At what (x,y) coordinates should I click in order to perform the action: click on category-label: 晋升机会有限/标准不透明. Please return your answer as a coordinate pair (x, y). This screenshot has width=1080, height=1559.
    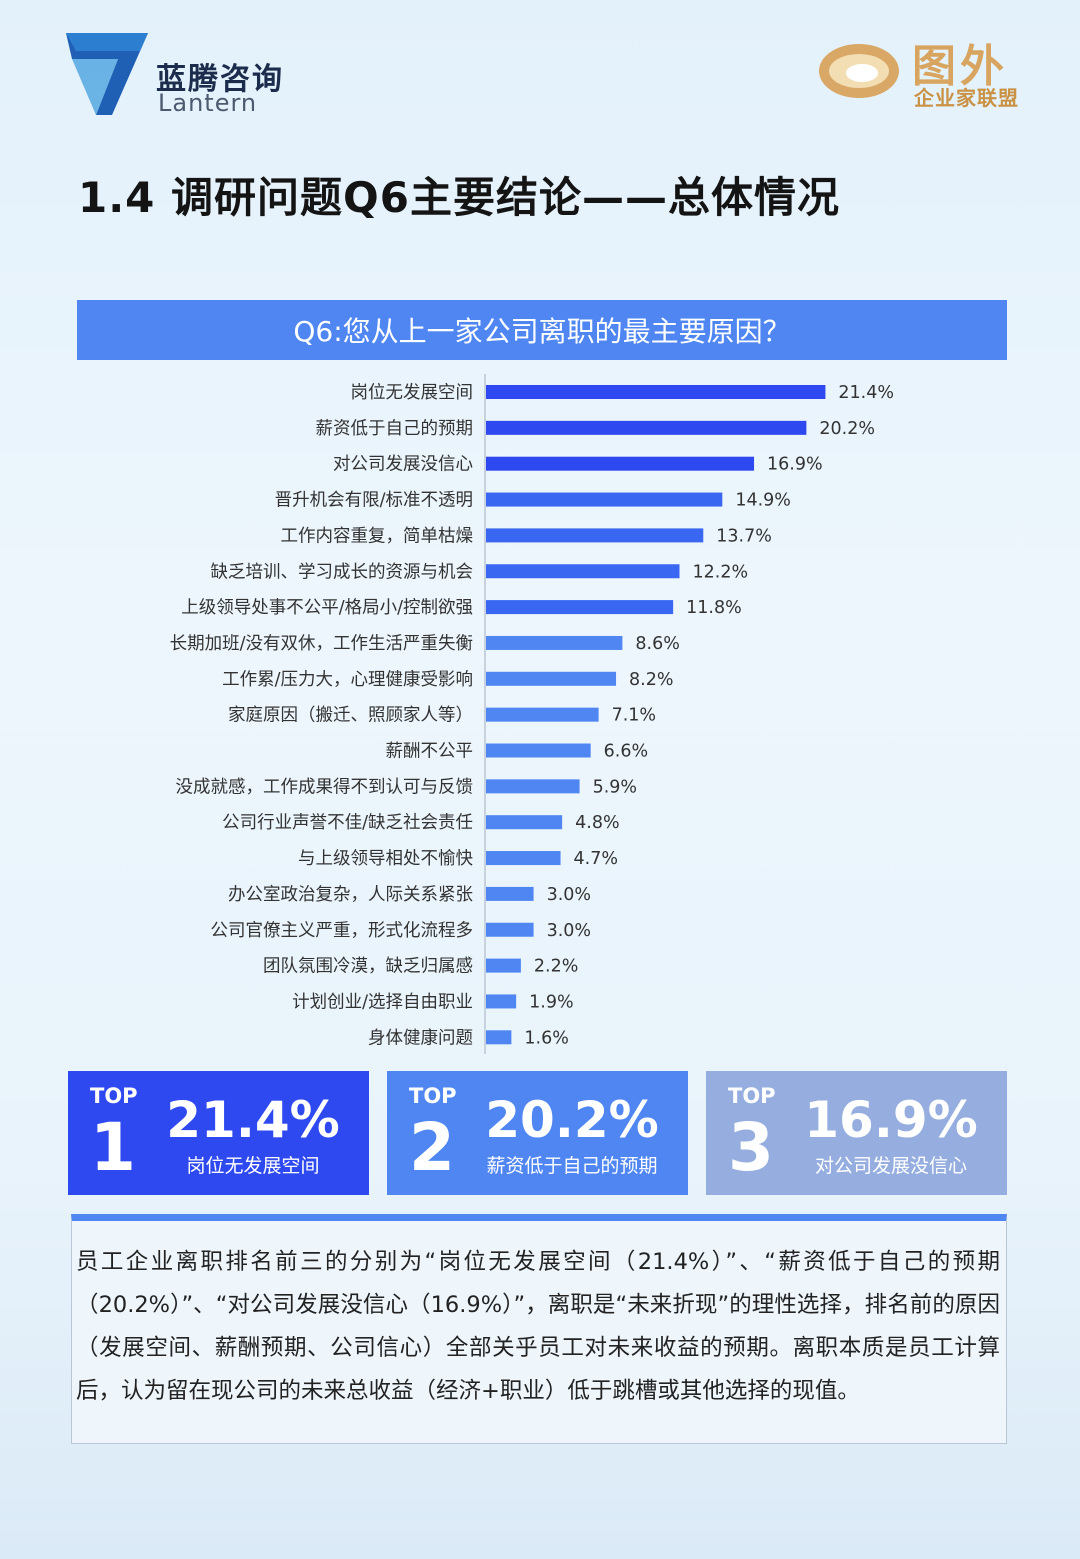
    Looking at the image, I should click on (374, 501).